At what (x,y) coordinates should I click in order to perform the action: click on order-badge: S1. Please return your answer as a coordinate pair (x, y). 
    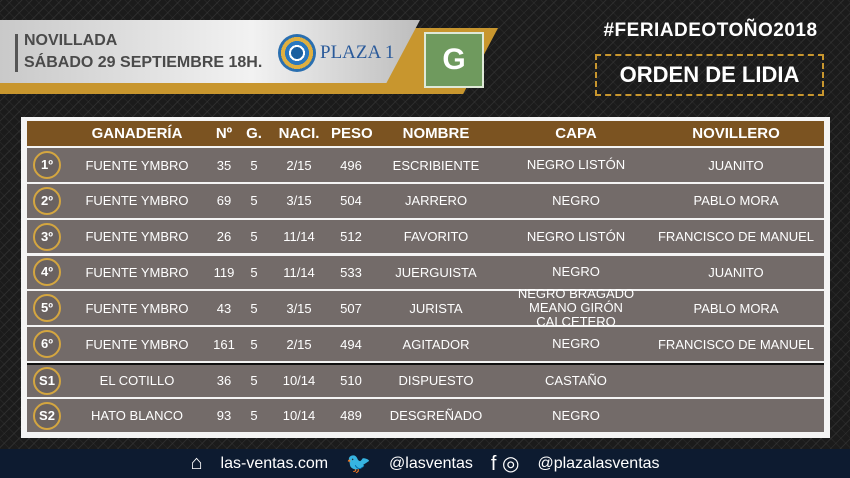
    Looking at the image, I should click on (47, 380).